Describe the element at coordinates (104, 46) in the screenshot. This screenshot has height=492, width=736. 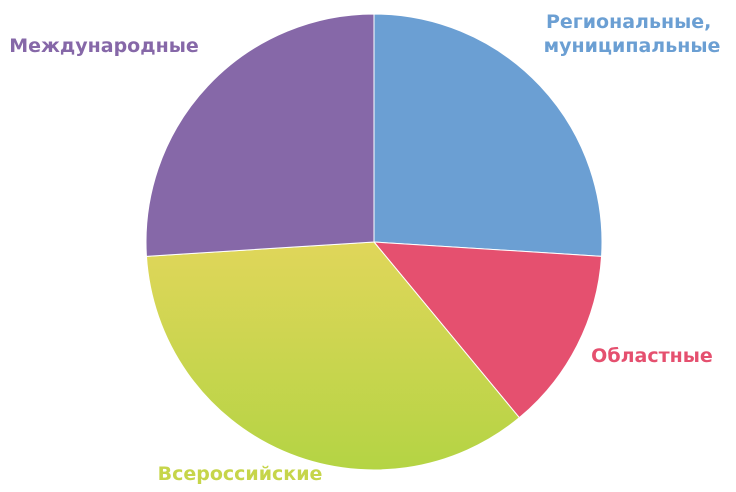
I see `slice-label: Международные` at that location.